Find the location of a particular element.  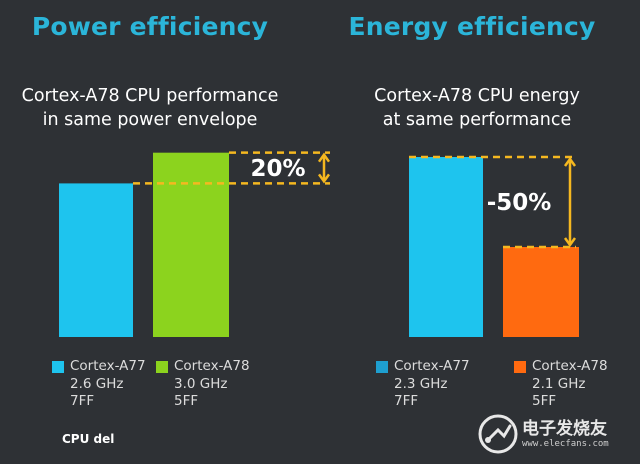

watermark-text: 电子发烧友 is located at coordinates (564, 429).